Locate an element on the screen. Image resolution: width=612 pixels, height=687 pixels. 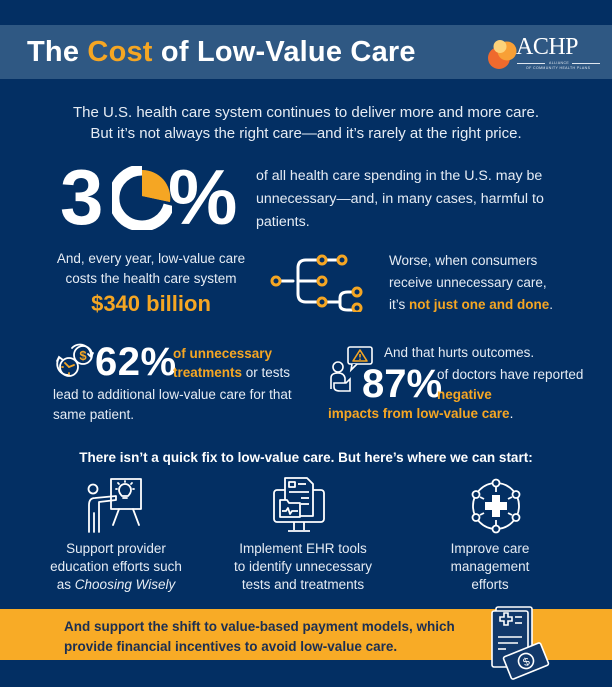
stat-30-digit: 3 is located at coordinates (82, 197).